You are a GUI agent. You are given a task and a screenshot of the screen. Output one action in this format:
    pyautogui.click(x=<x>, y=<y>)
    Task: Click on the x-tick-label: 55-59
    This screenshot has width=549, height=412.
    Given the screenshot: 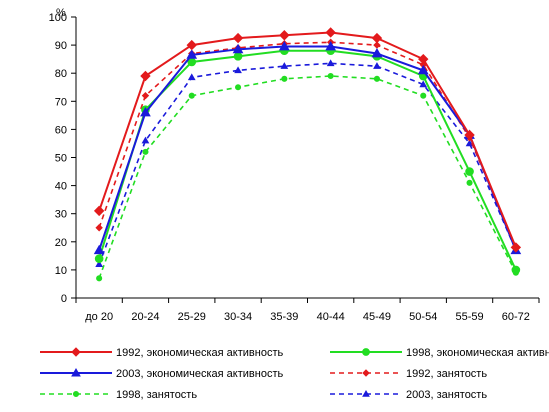 What is the action you would take?
    pyautogui.click(x=469, y=317)
    